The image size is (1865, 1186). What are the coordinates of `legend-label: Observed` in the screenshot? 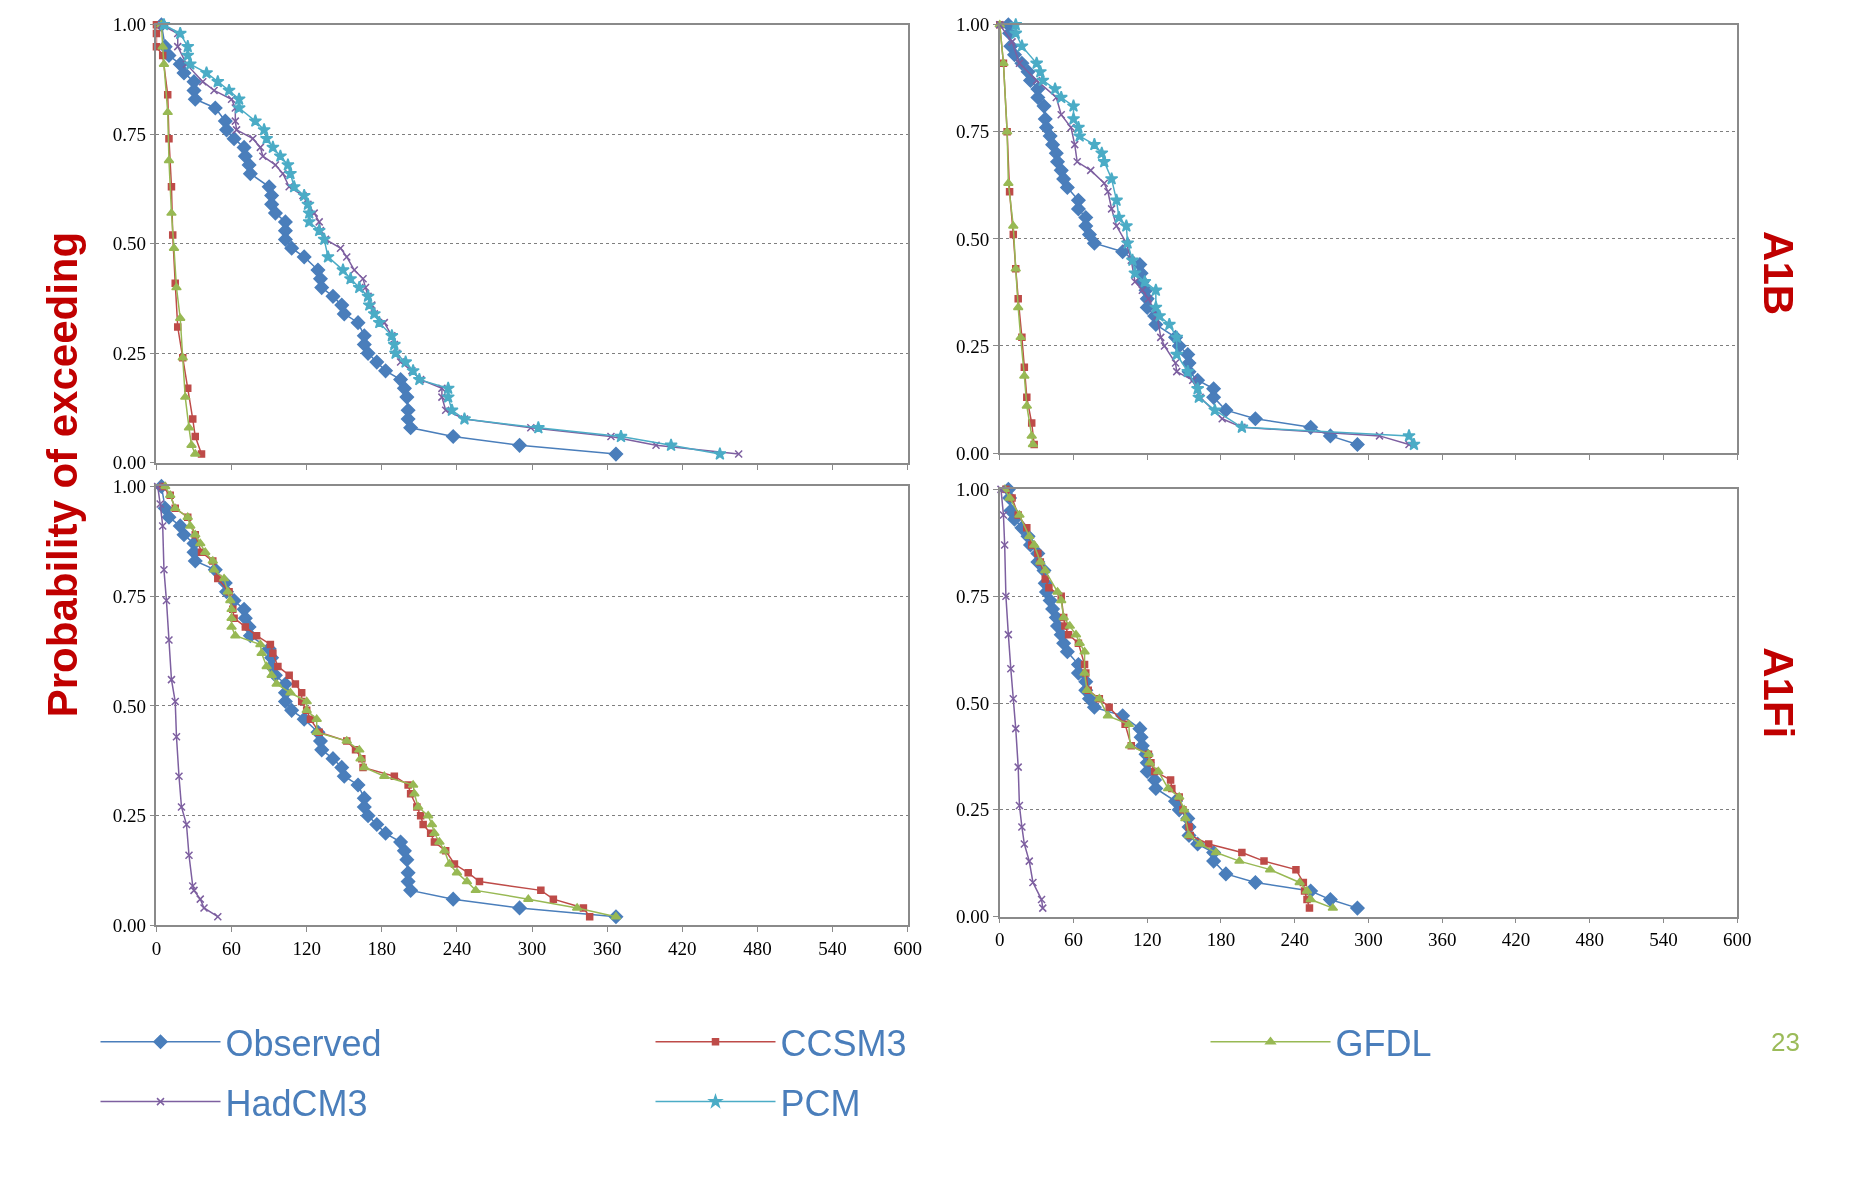 It's located at (303, 1043).